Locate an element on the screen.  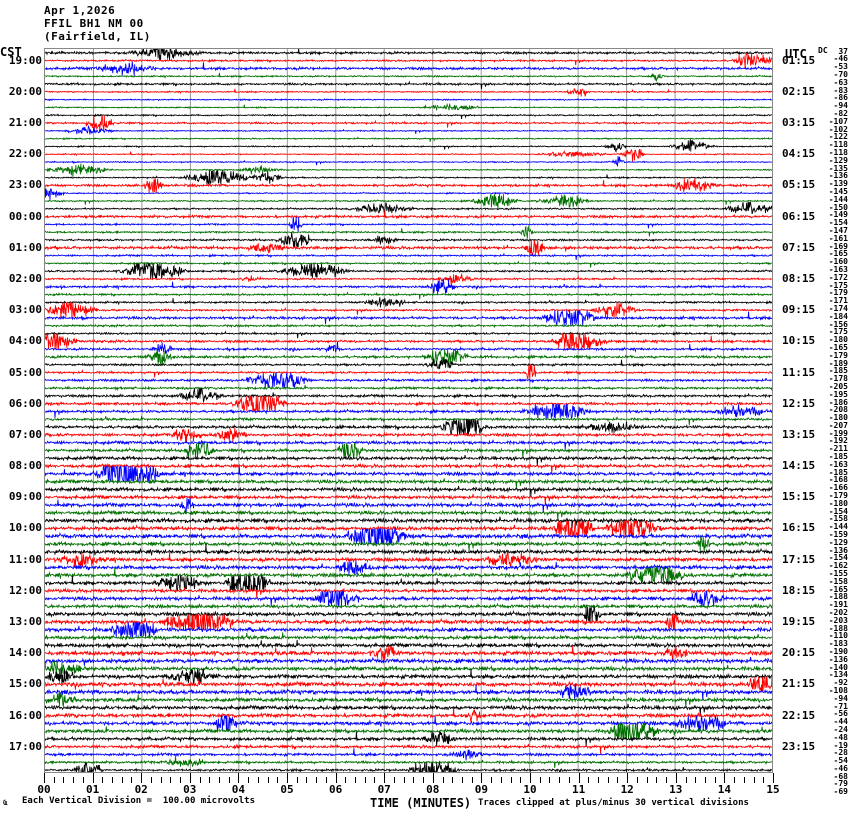
dc-offset-value: -139 is located at coordinates (838, 184).